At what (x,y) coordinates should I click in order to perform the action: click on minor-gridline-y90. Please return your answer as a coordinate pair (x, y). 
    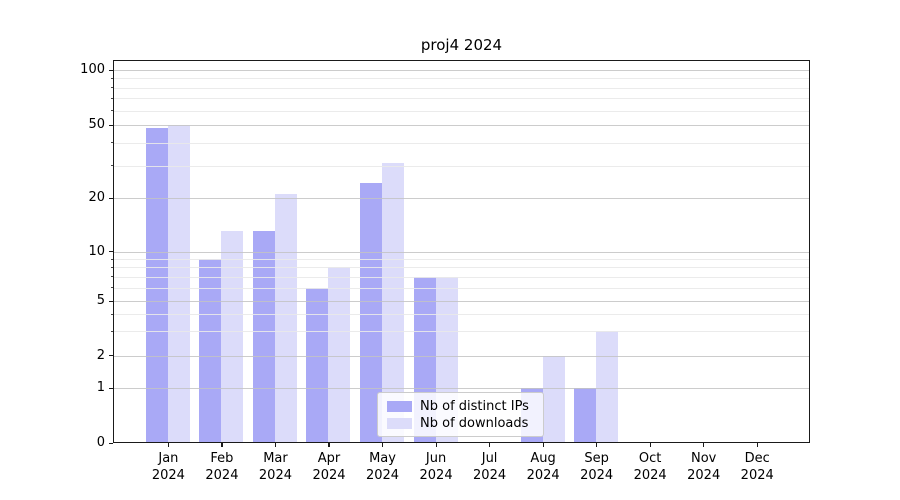
    Looking at the image, I should click on (461, 79).